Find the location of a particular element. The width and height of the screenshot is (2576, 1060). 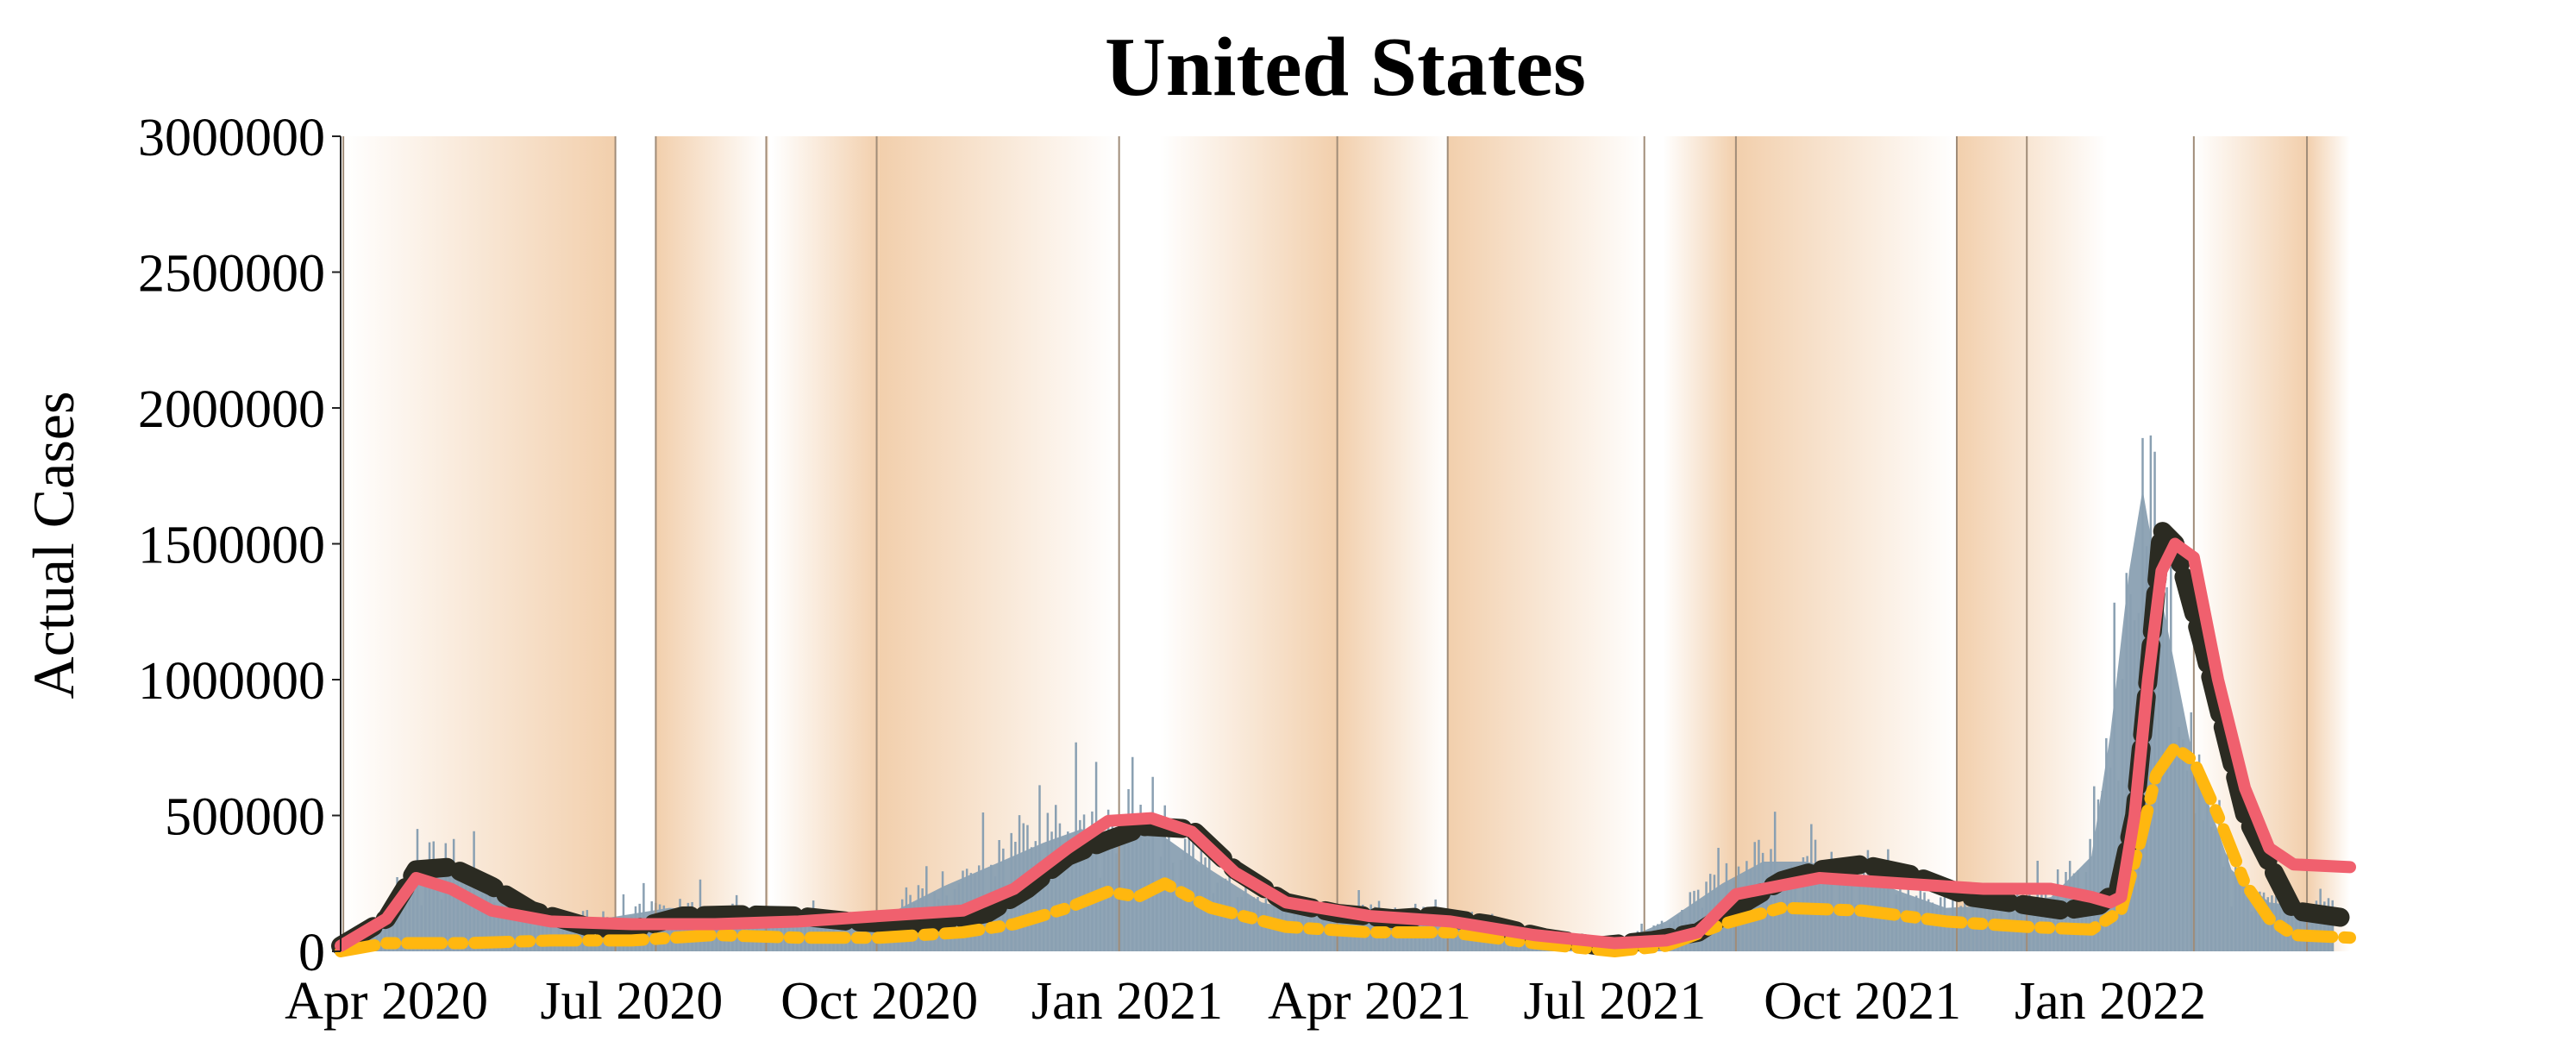

x-tick-label: Jul 2020 is located at coordinates (631, 1001).